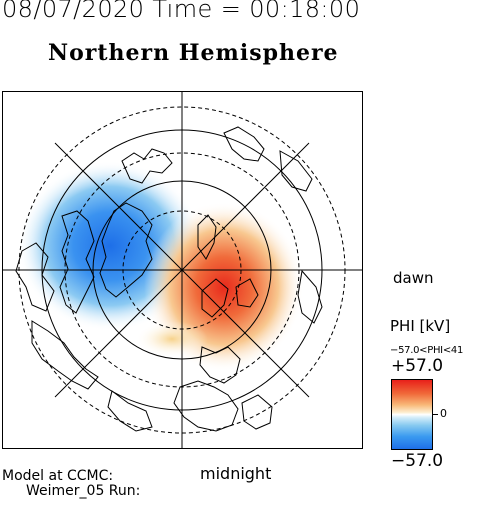  Describe the element at coordinates (443, 413) in the screenshot. I see `legend-zero-label: 0` at that location.